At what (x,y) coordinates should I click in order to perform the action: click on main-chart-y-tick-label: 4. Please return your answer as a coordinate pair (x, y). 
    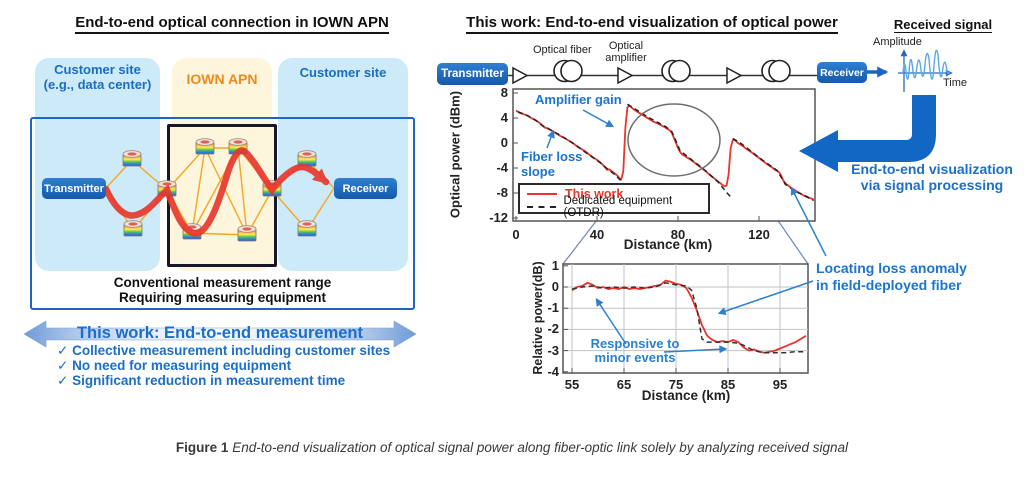
    Looking at the image, I should click on (504, 117).